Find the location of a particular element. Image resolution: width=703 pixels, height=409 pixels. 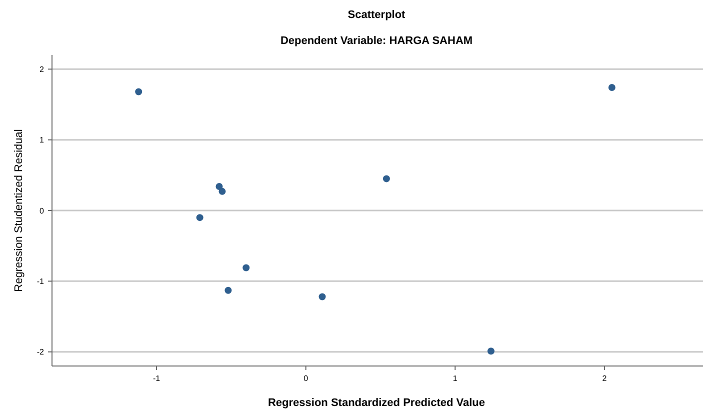

chart-subtitle: Dependent Variable: HARGA SAHAM is located at coordinates (376, 41).